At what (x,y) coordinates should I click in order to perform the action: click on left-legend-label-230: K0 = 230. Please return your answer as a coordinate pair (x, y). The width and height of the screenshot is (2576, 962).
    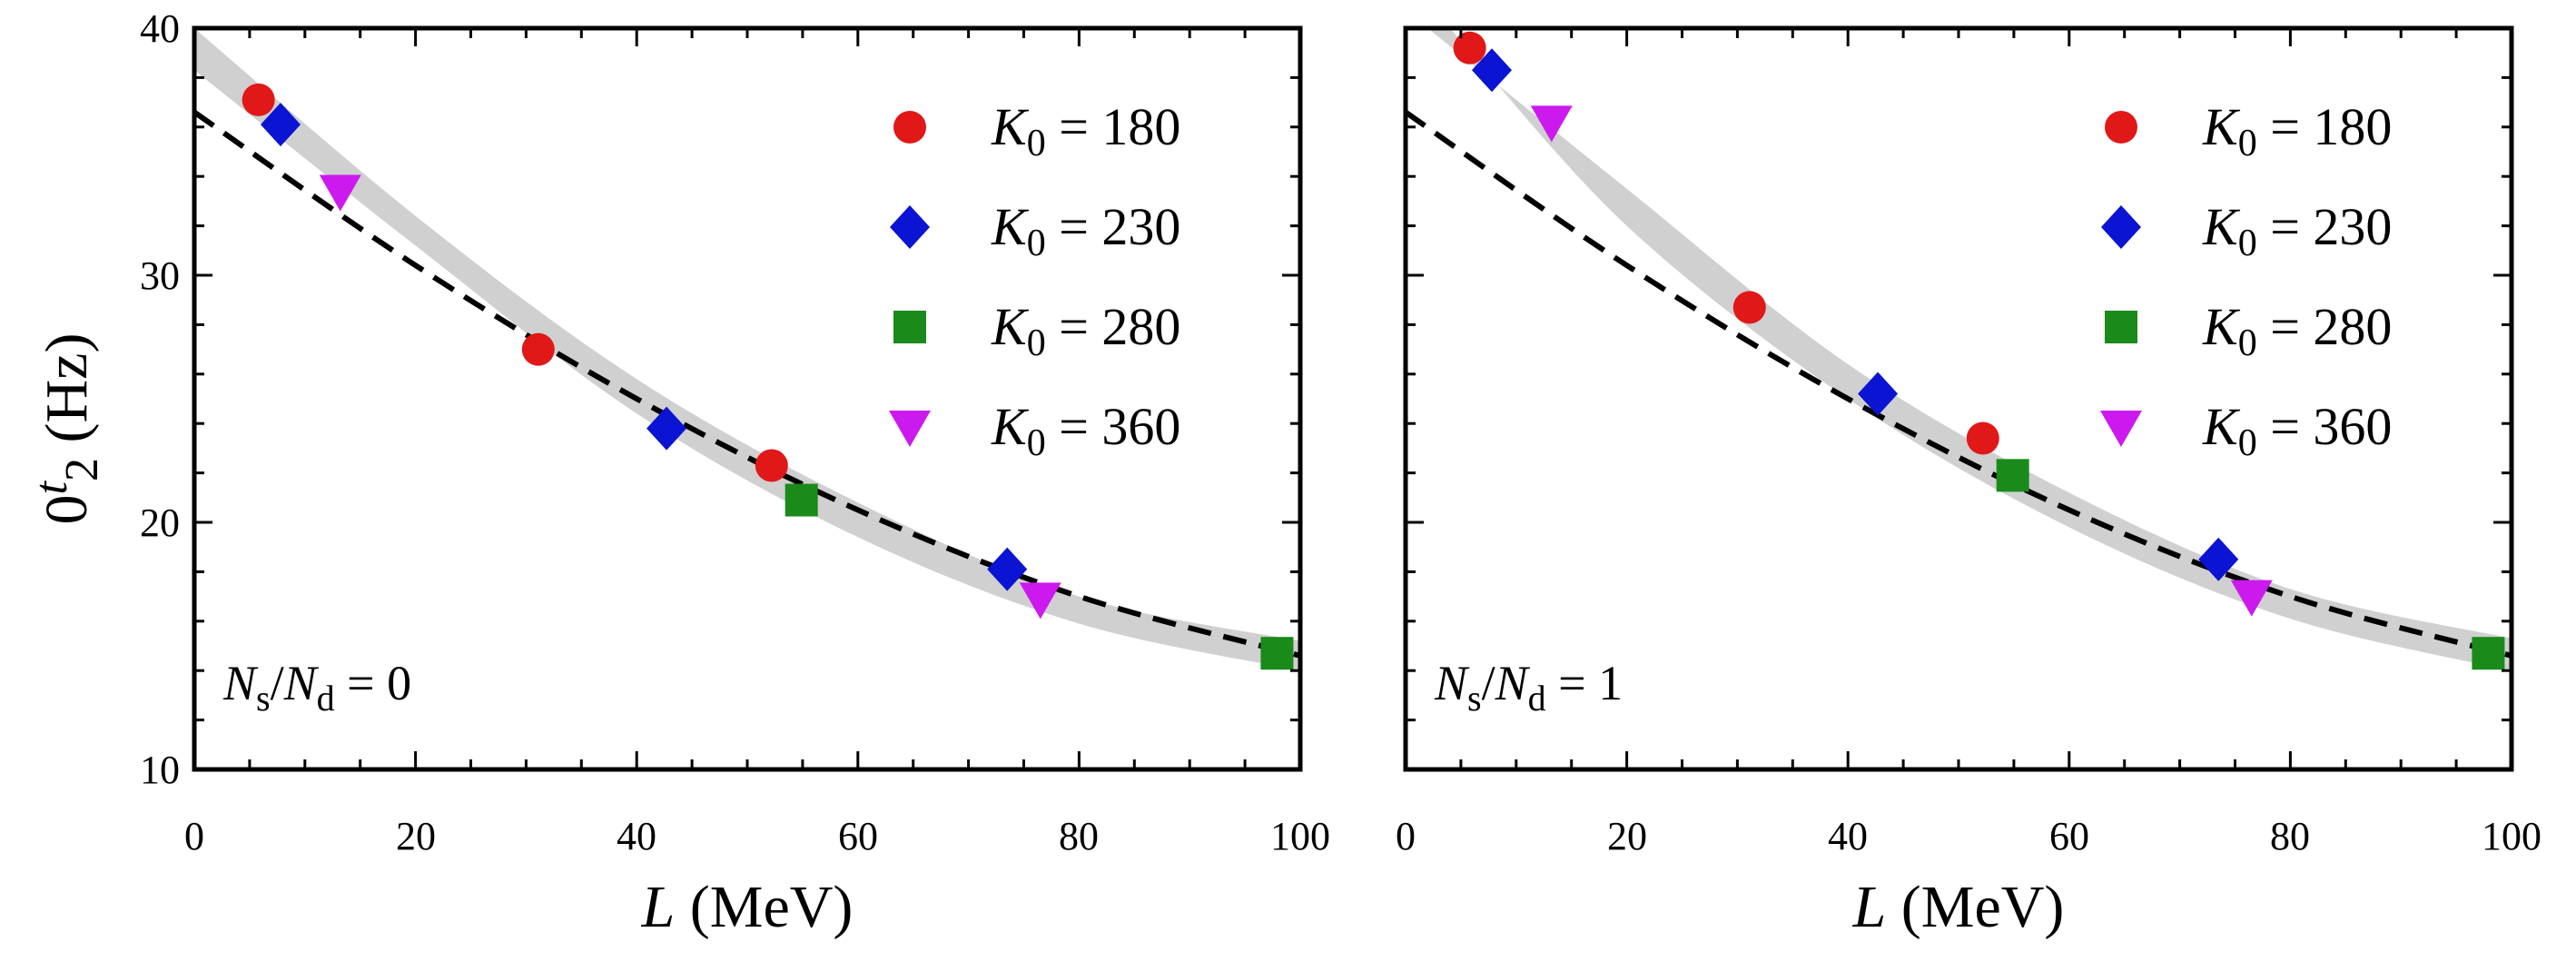
    Looking at the image, I should click on (1085, 230).